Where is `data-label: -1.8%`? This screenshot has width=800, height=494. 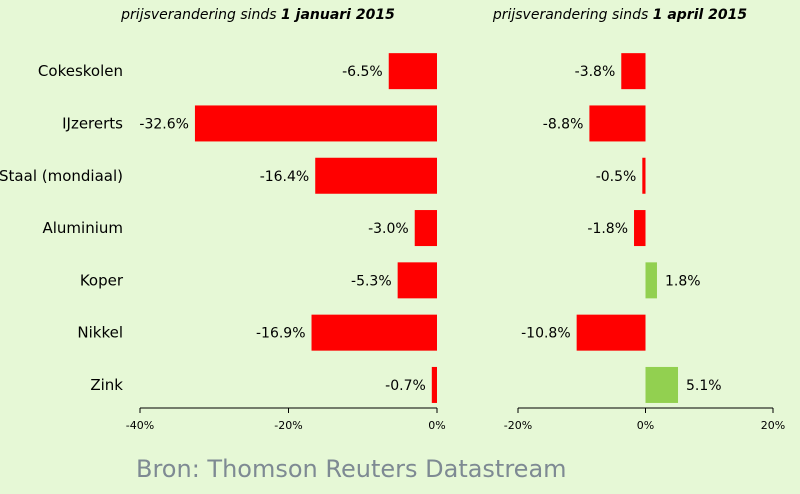 data-label: -1.8% is located at coordinates (607, 229).